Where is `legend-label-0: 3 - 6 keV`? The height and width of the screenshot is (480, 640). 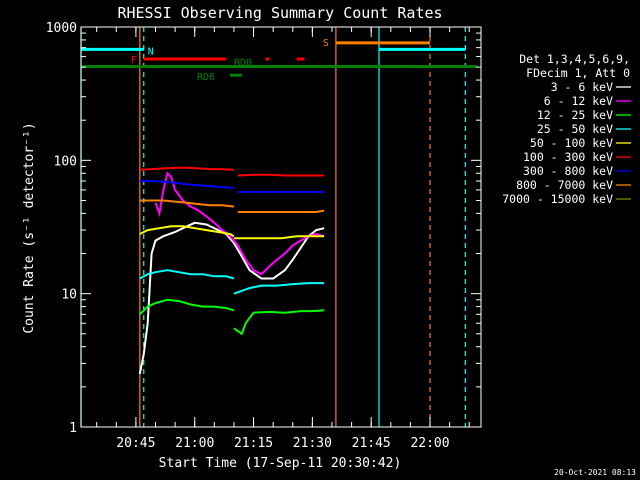 legend-label-0: 3 - 6 keV is located at coordinates (582, 87).